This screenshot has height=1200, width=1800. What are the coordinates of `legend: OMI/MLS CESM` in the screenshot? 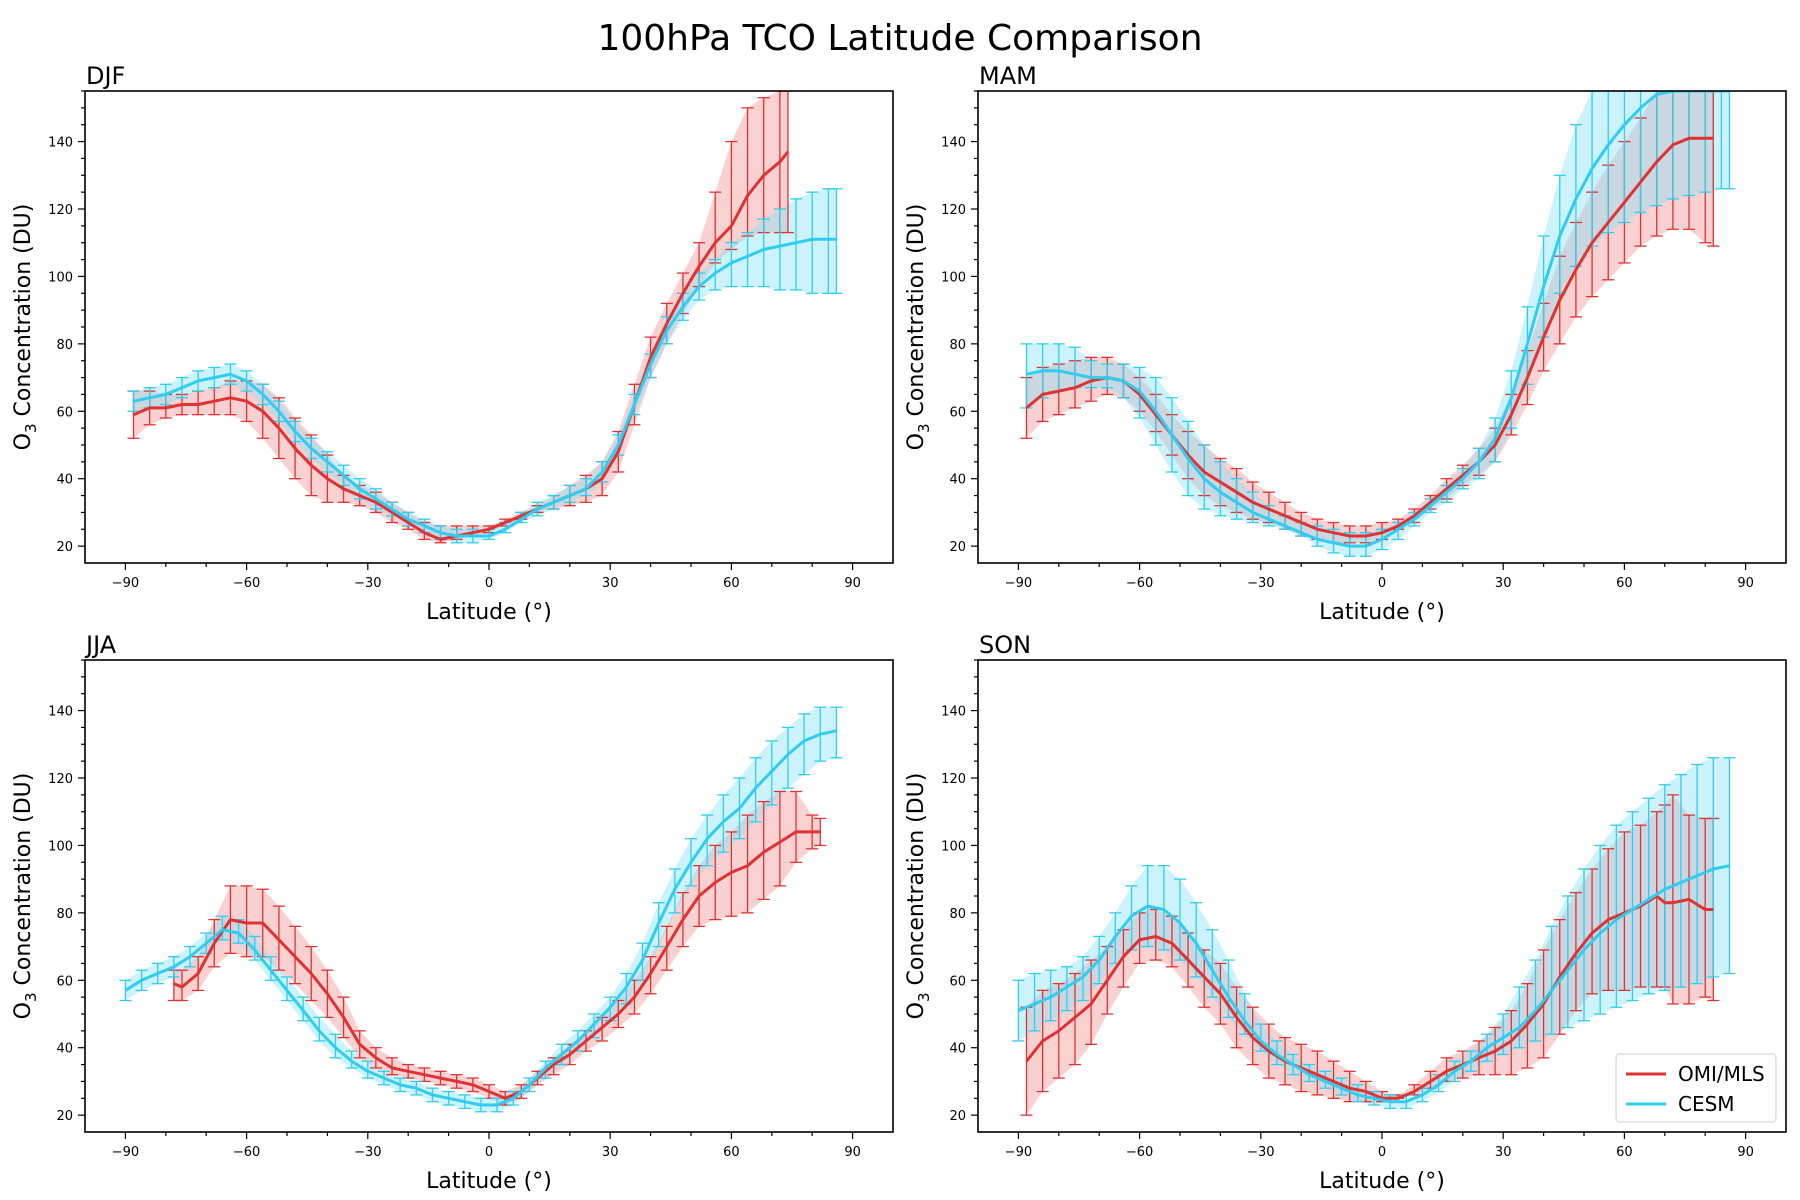 It's located at (1696, 1088).